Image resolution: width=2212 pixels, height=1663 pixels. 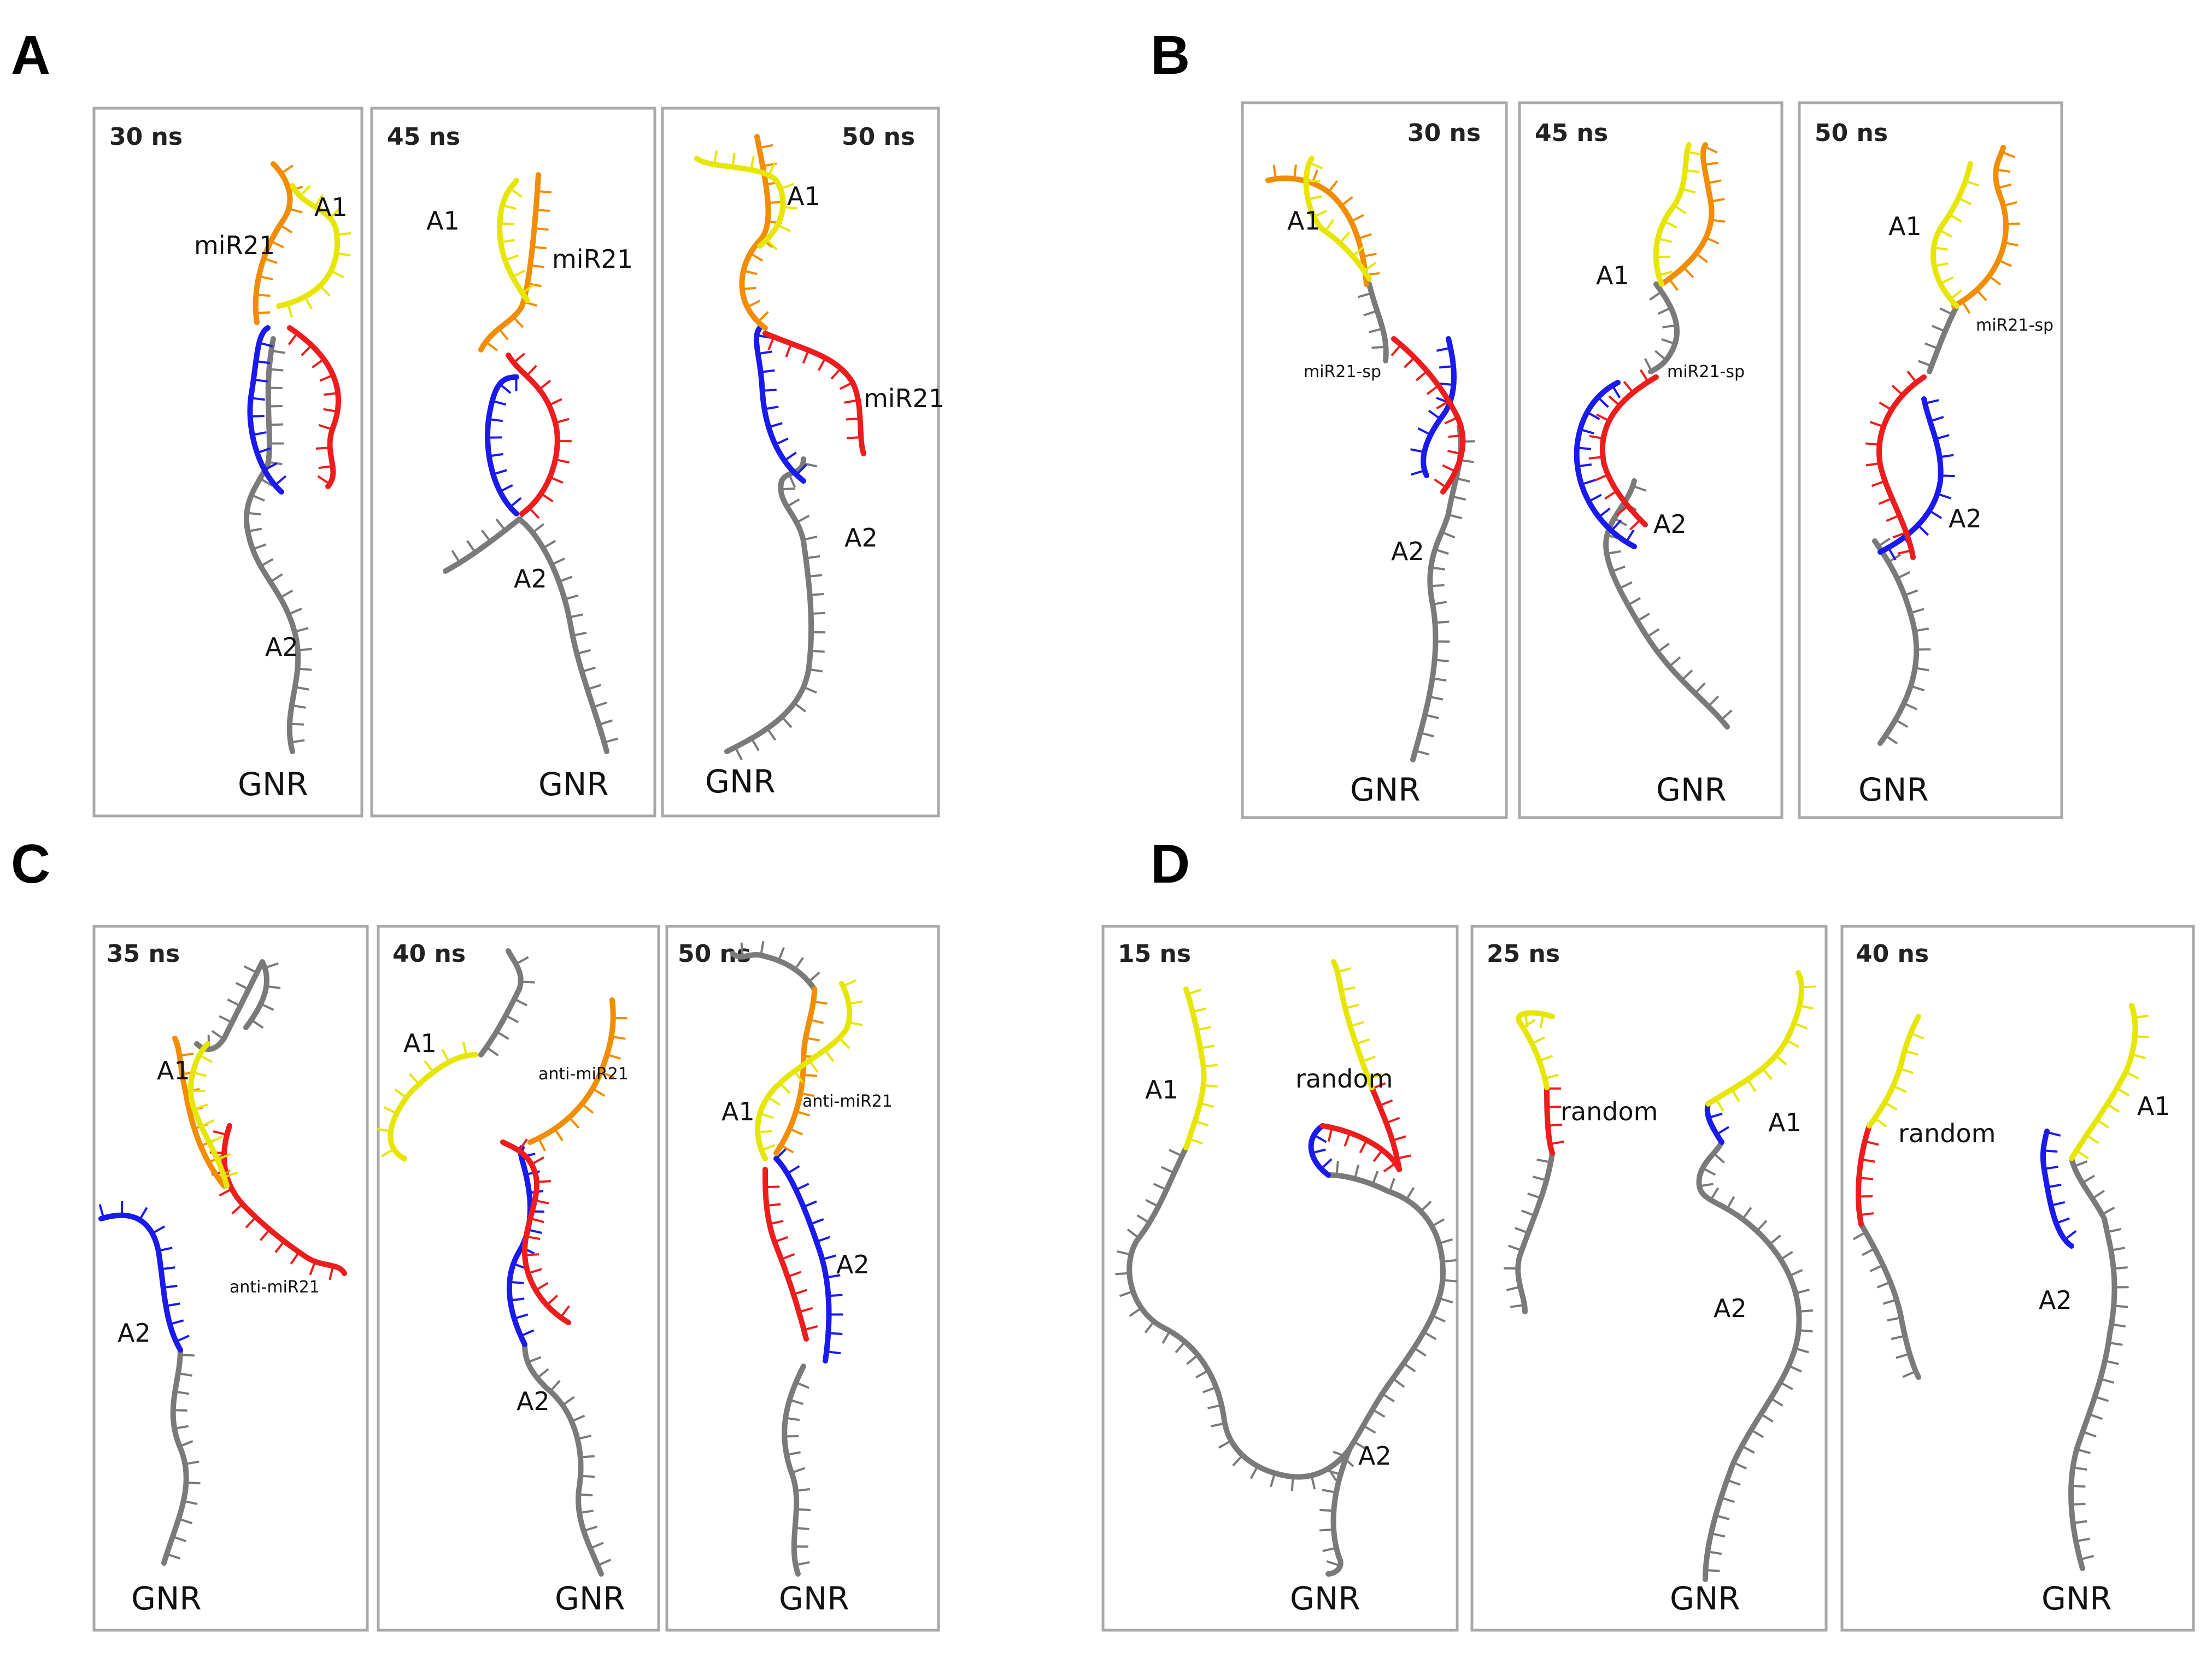 What do you see at coordinates (143, 954) in the screenshot?
I see `time-label: 35 ns` at bounding box center [143, 954].